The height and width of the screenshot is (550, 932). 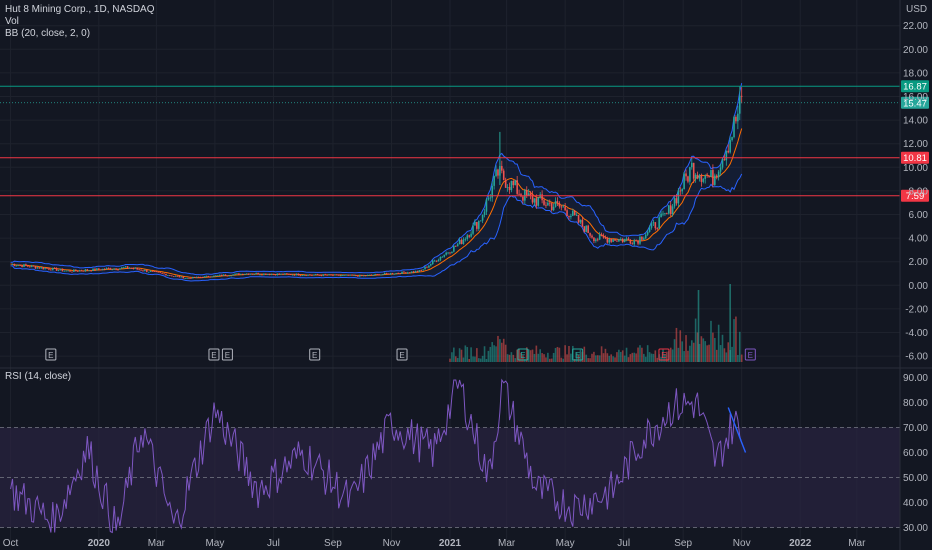 What do you see at coordinates (916, 333) in the screenshot?
I see `price-tick-label: -4.00` at bounding box center [916, 333].